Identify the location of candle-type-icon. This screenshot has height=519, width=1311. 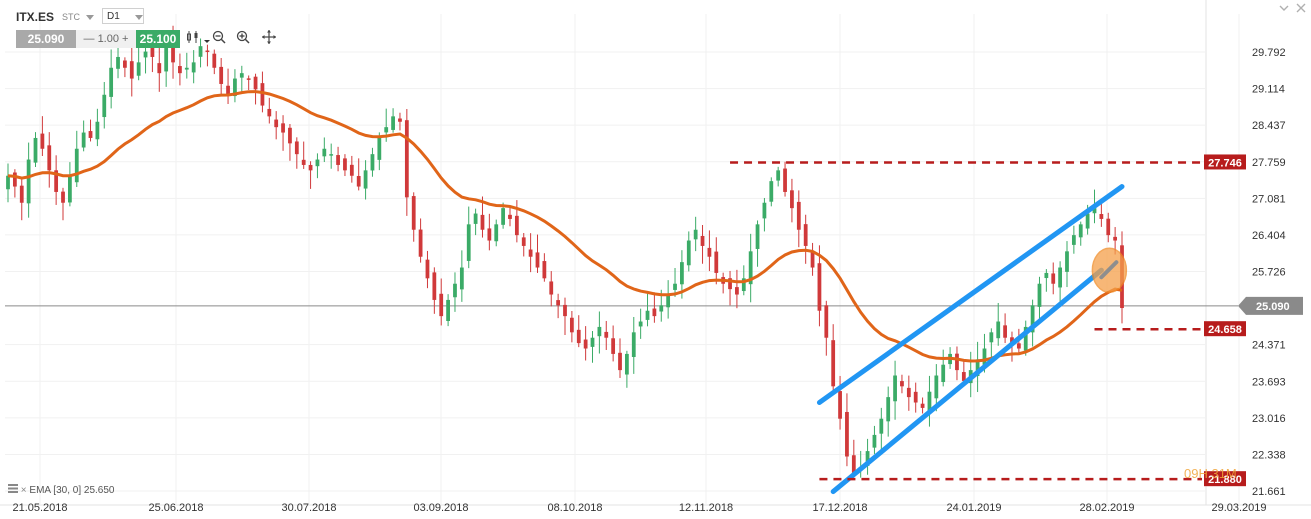
(193, 39).